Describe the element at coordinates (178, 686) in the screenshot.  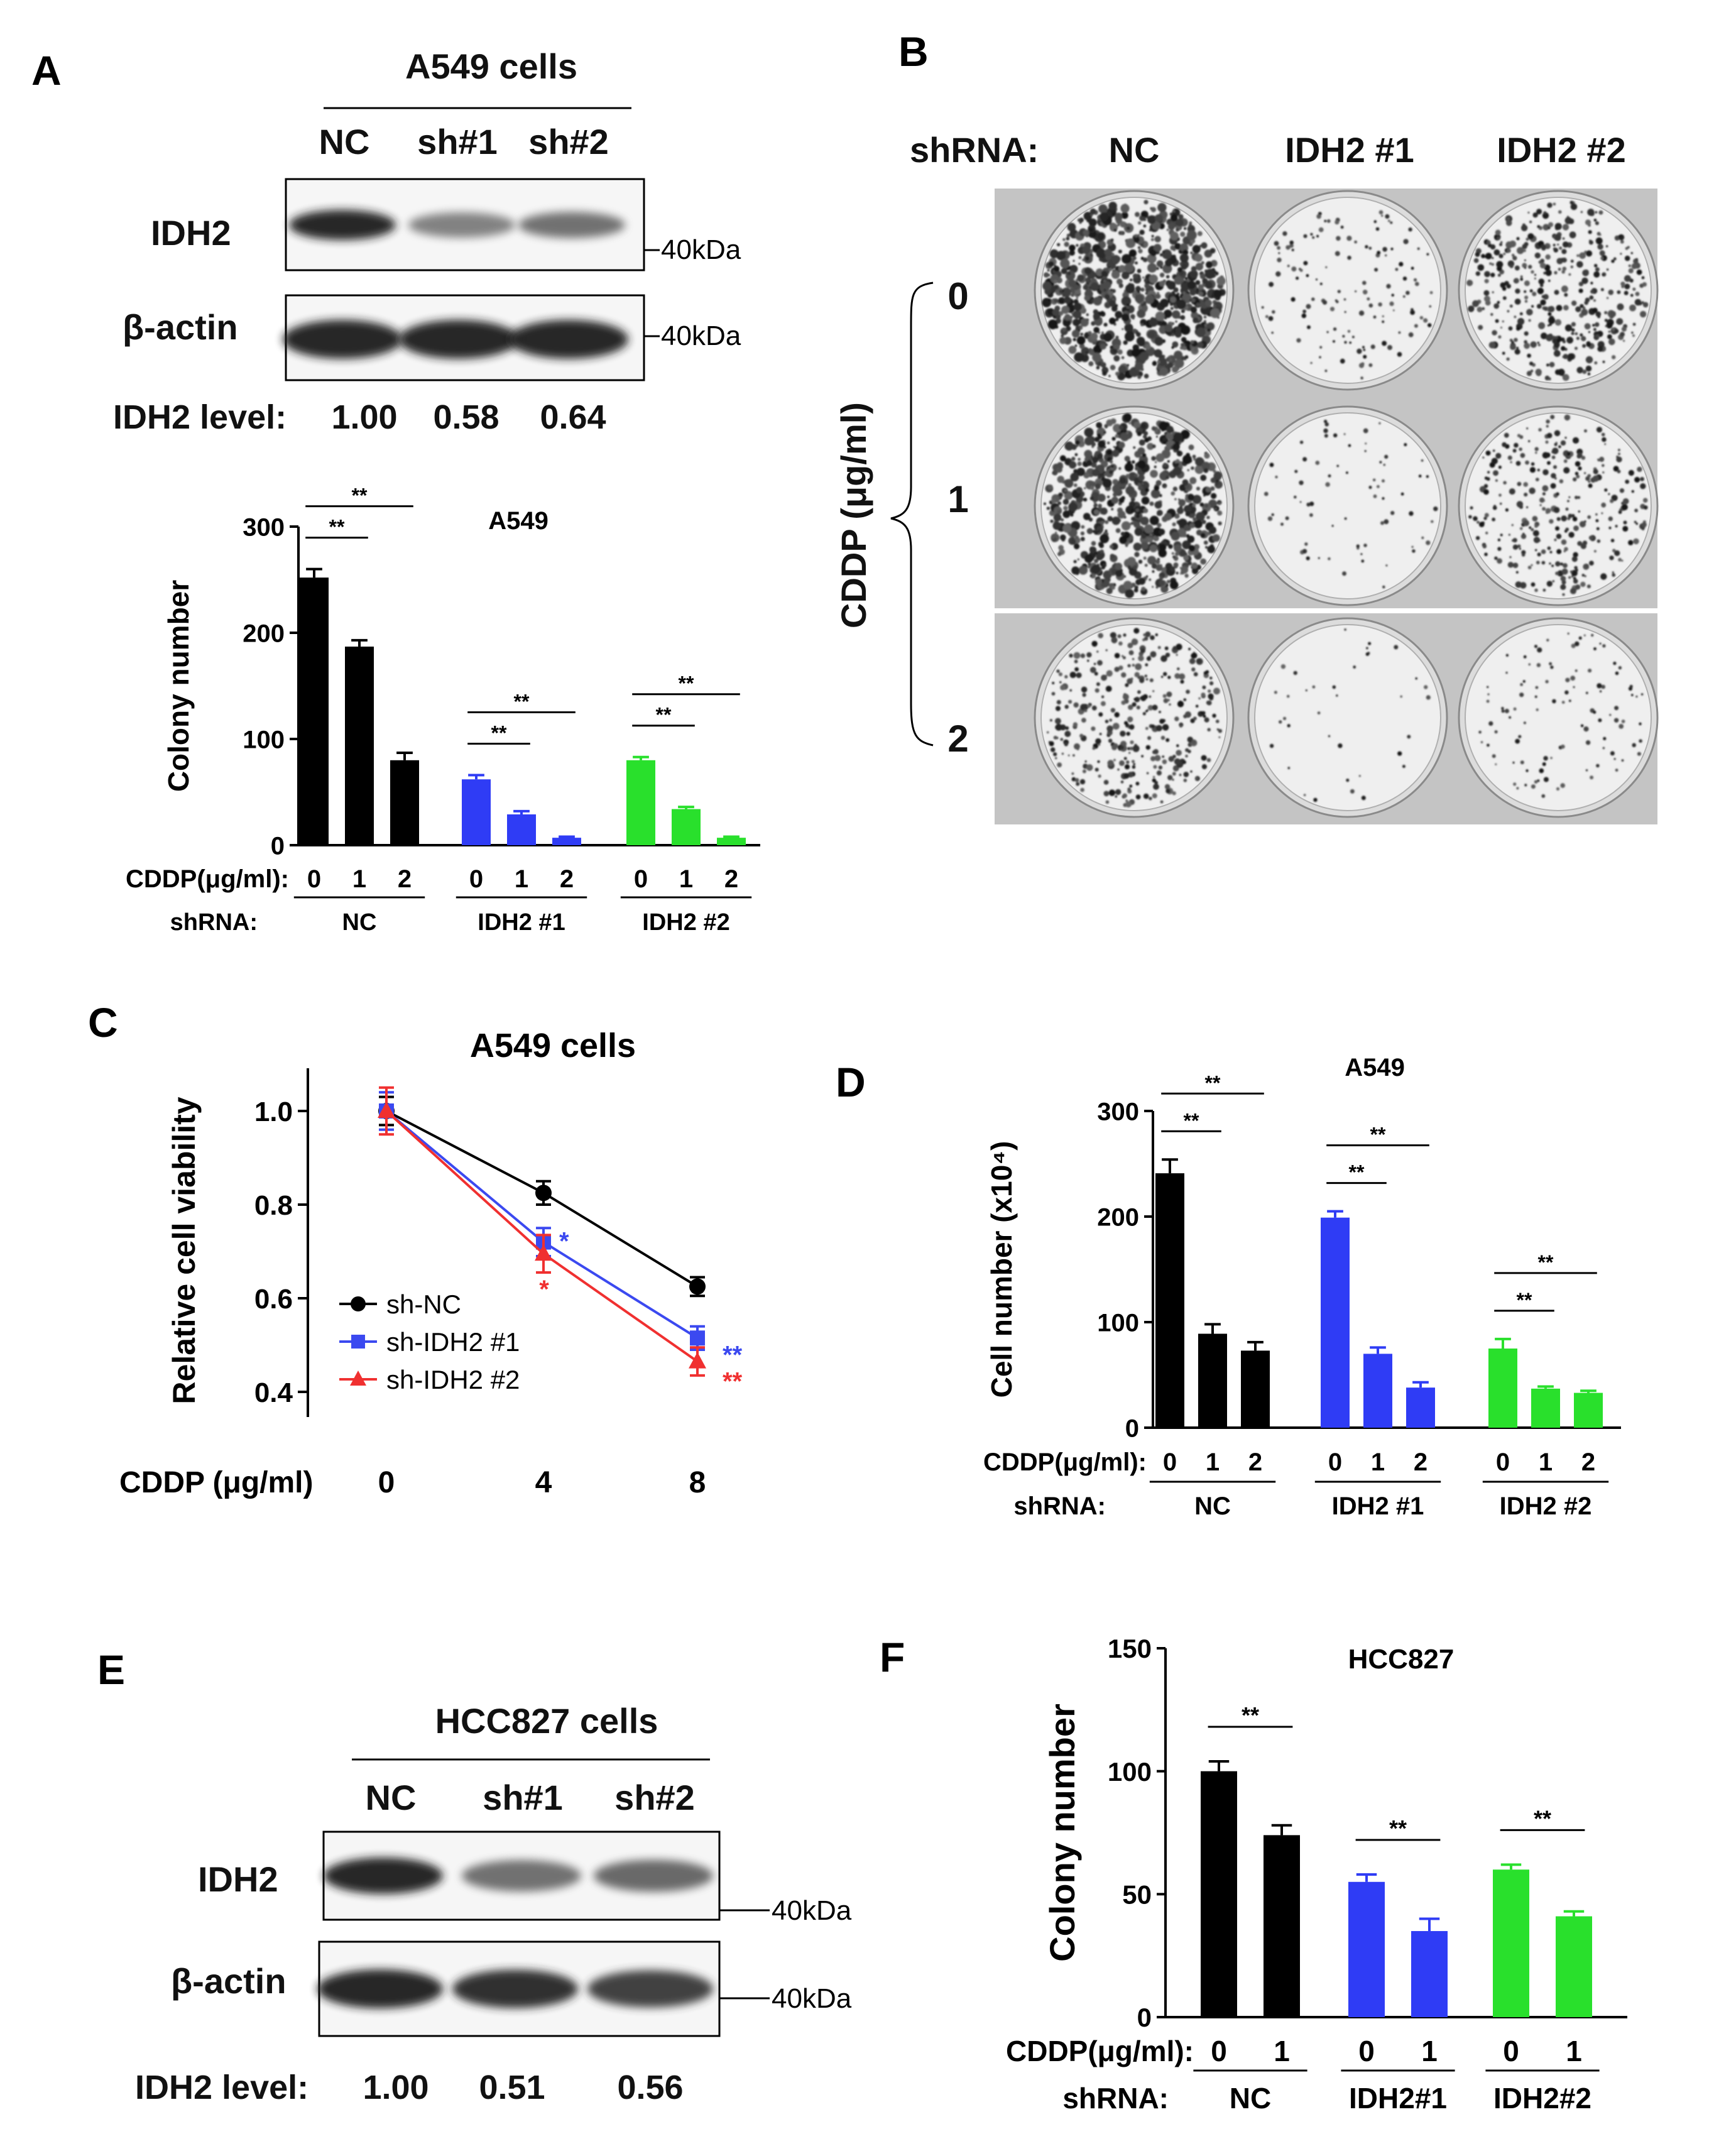
I see `chart-a-ylabel: Colony number` at that location.